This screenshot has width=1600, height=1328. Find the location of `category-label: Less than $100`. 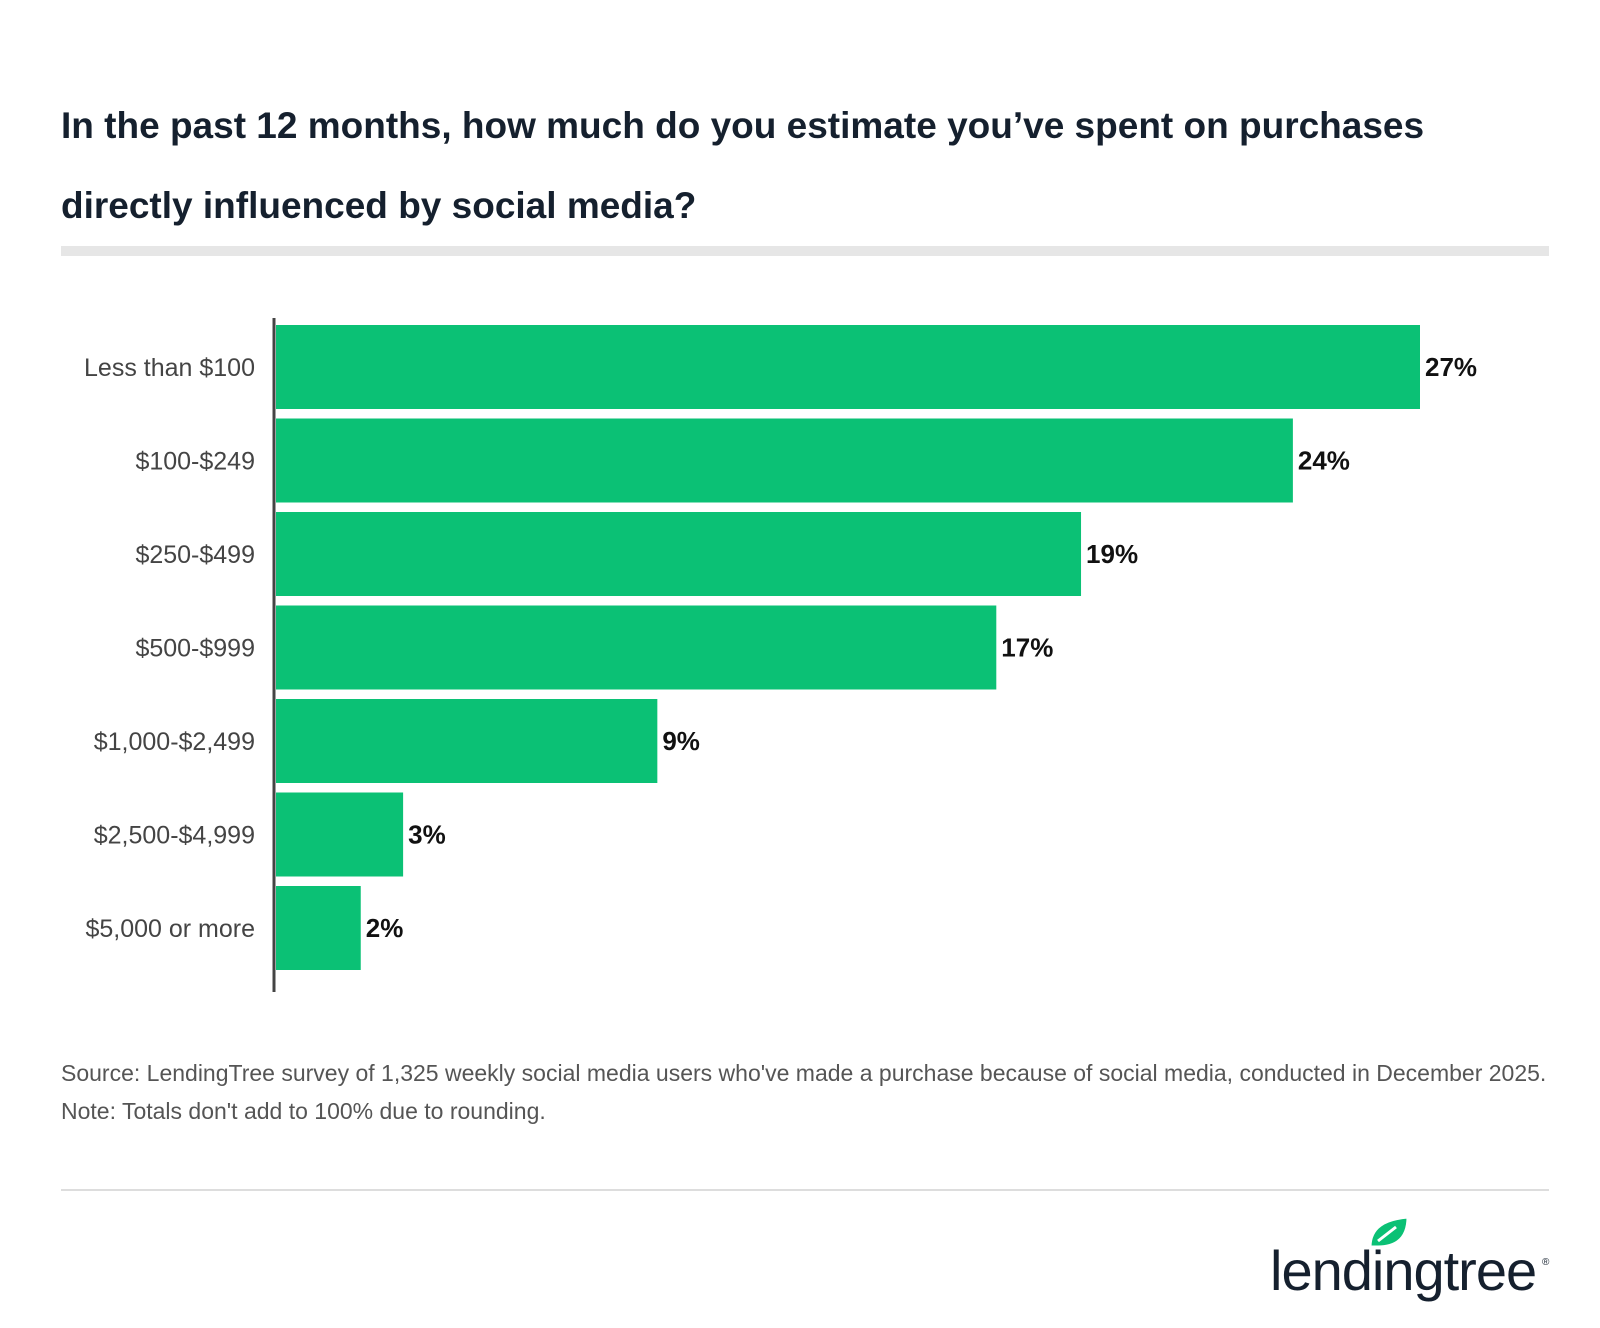

category-label: Less than $100 is located at coordinates (169, 368).